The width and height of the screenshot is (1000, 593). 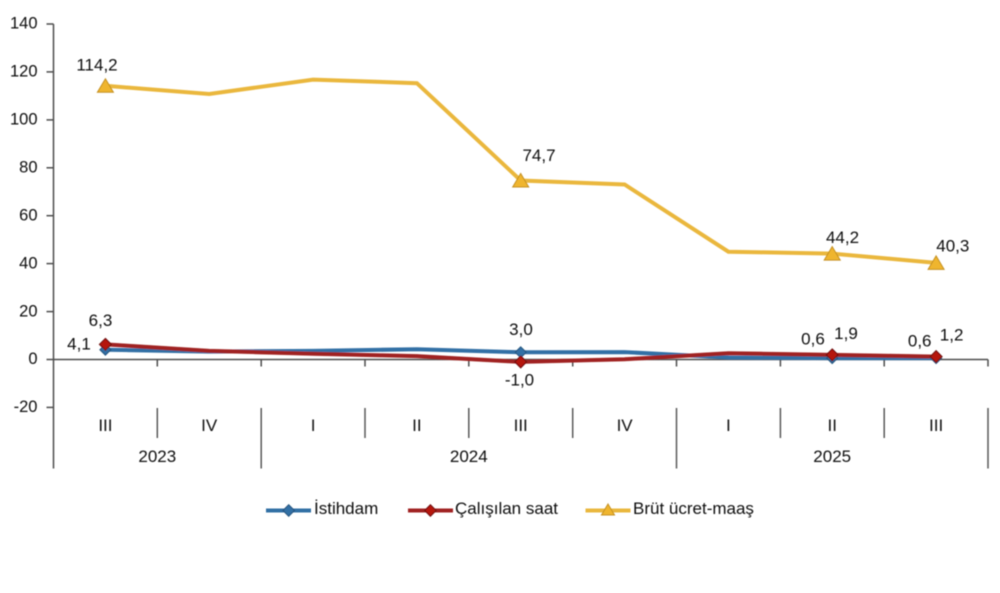 What do you see at coordinates (952, 245) in the screenshot?
I see `svg-text: 40,3` at bounding box center [952, 245].